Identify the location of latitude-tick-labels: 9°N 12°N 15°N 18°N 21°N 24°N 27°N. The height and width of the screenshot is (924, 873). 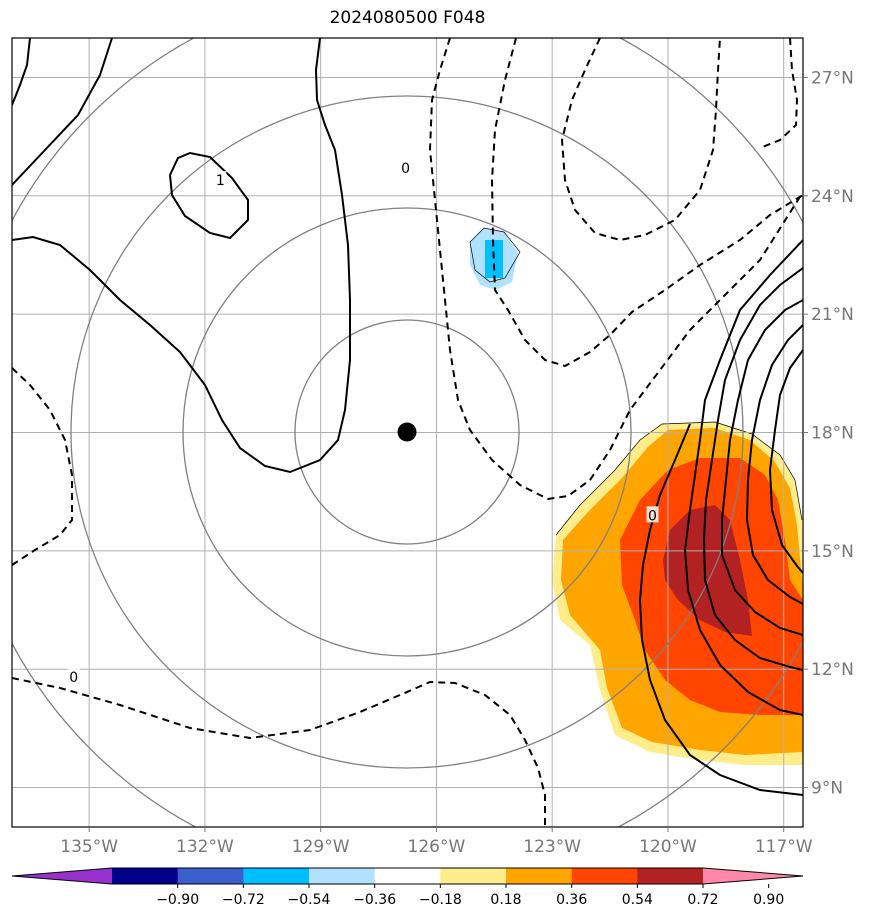
(828, 433).